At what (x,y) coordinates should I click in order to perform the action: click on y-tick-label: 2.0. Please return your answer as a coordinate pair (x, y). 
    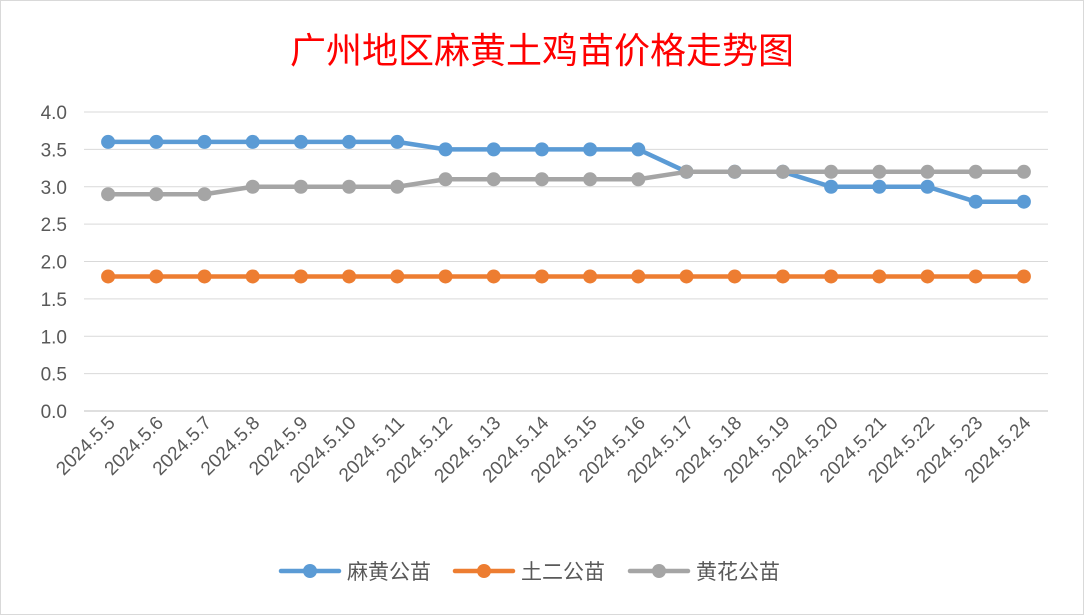
    Looking at the image, I should click on (54, 263).